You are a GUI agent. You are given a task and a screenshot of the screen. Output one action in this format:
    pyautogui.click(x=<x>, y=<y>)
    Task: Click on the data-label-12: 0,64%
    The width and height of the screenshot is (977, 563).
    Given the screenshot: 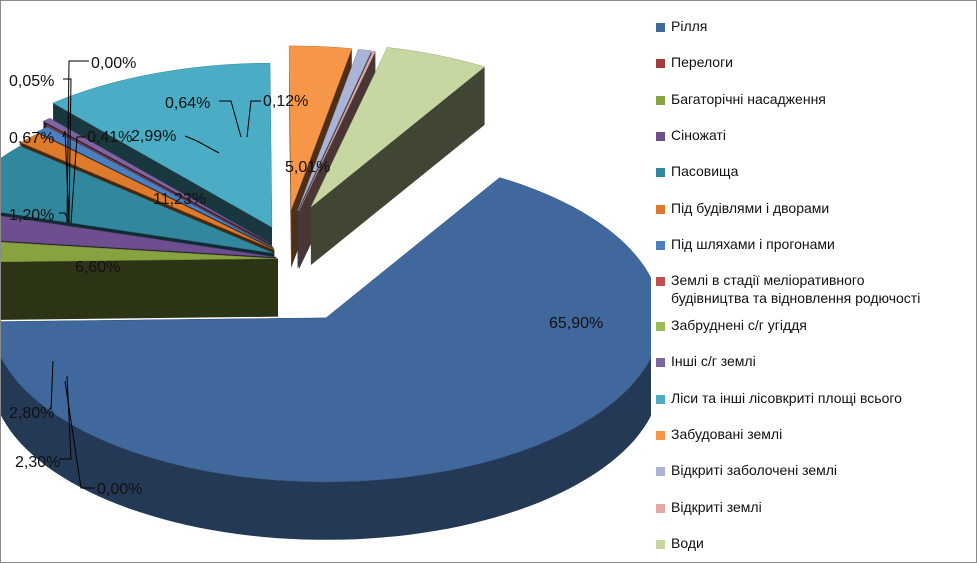 What is the action you would take?
    pyautogui.click(x=187, y=103)
    